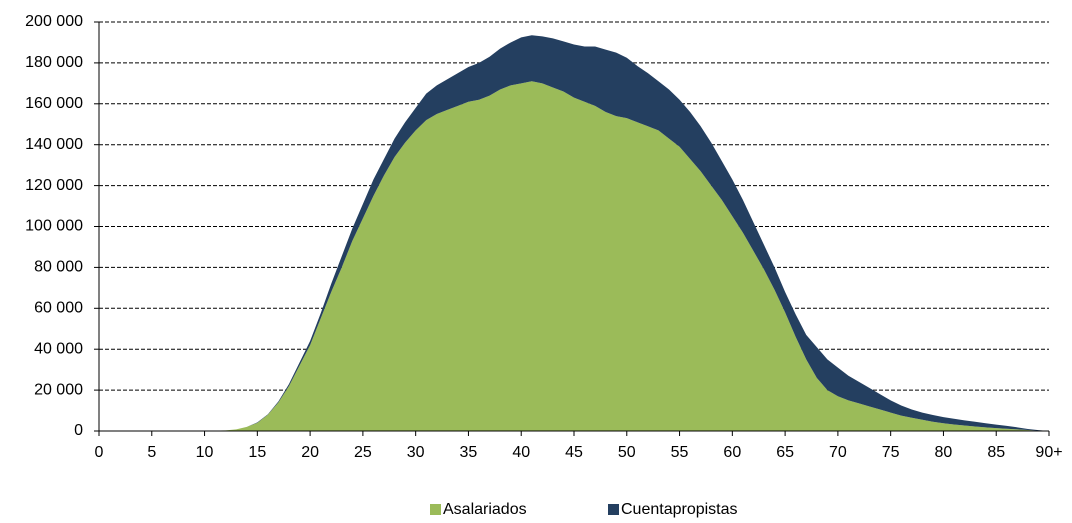 Image resolution: width=1072 pixels, height=523 pixels. I want to click on x-tick-label: 40, so click(521, 452).